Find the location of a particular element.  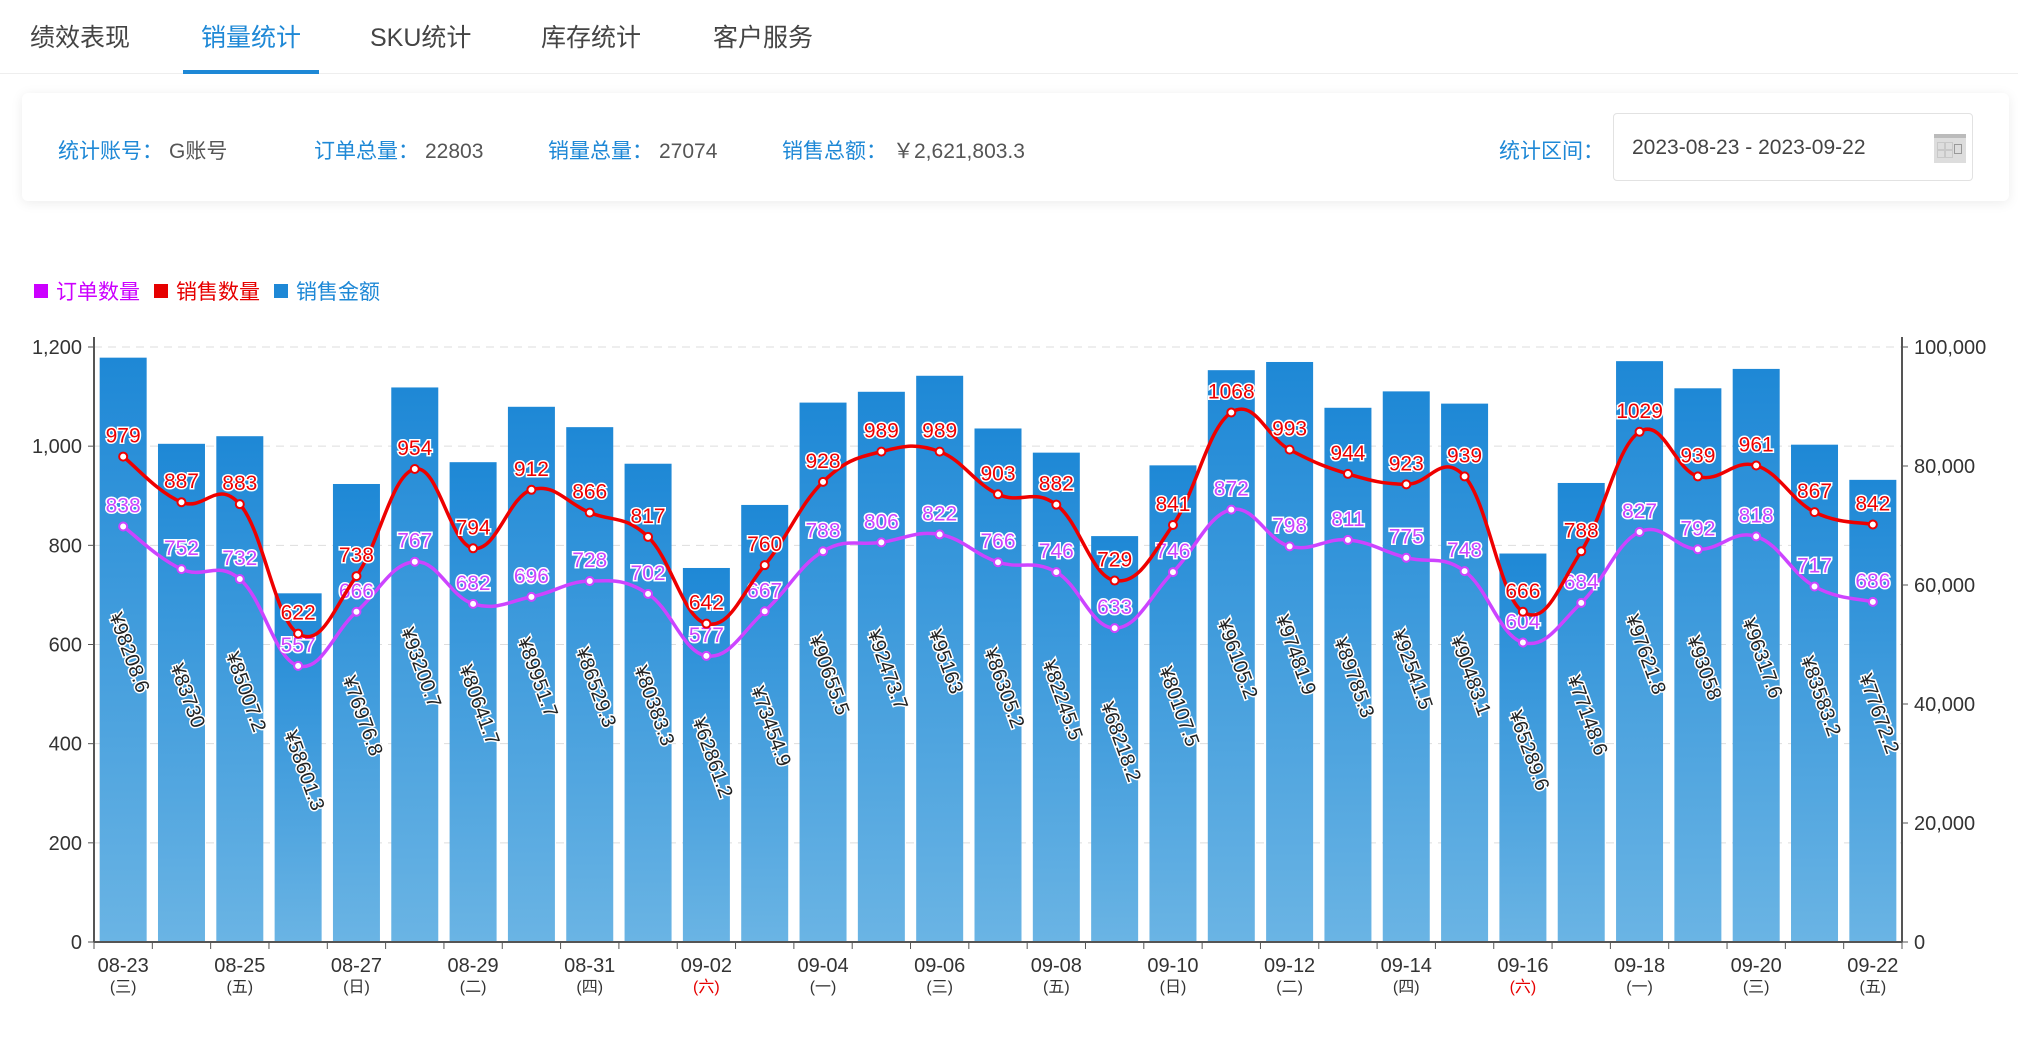

sales-qty-data-label: 760 is located at coordinates (764, 544).